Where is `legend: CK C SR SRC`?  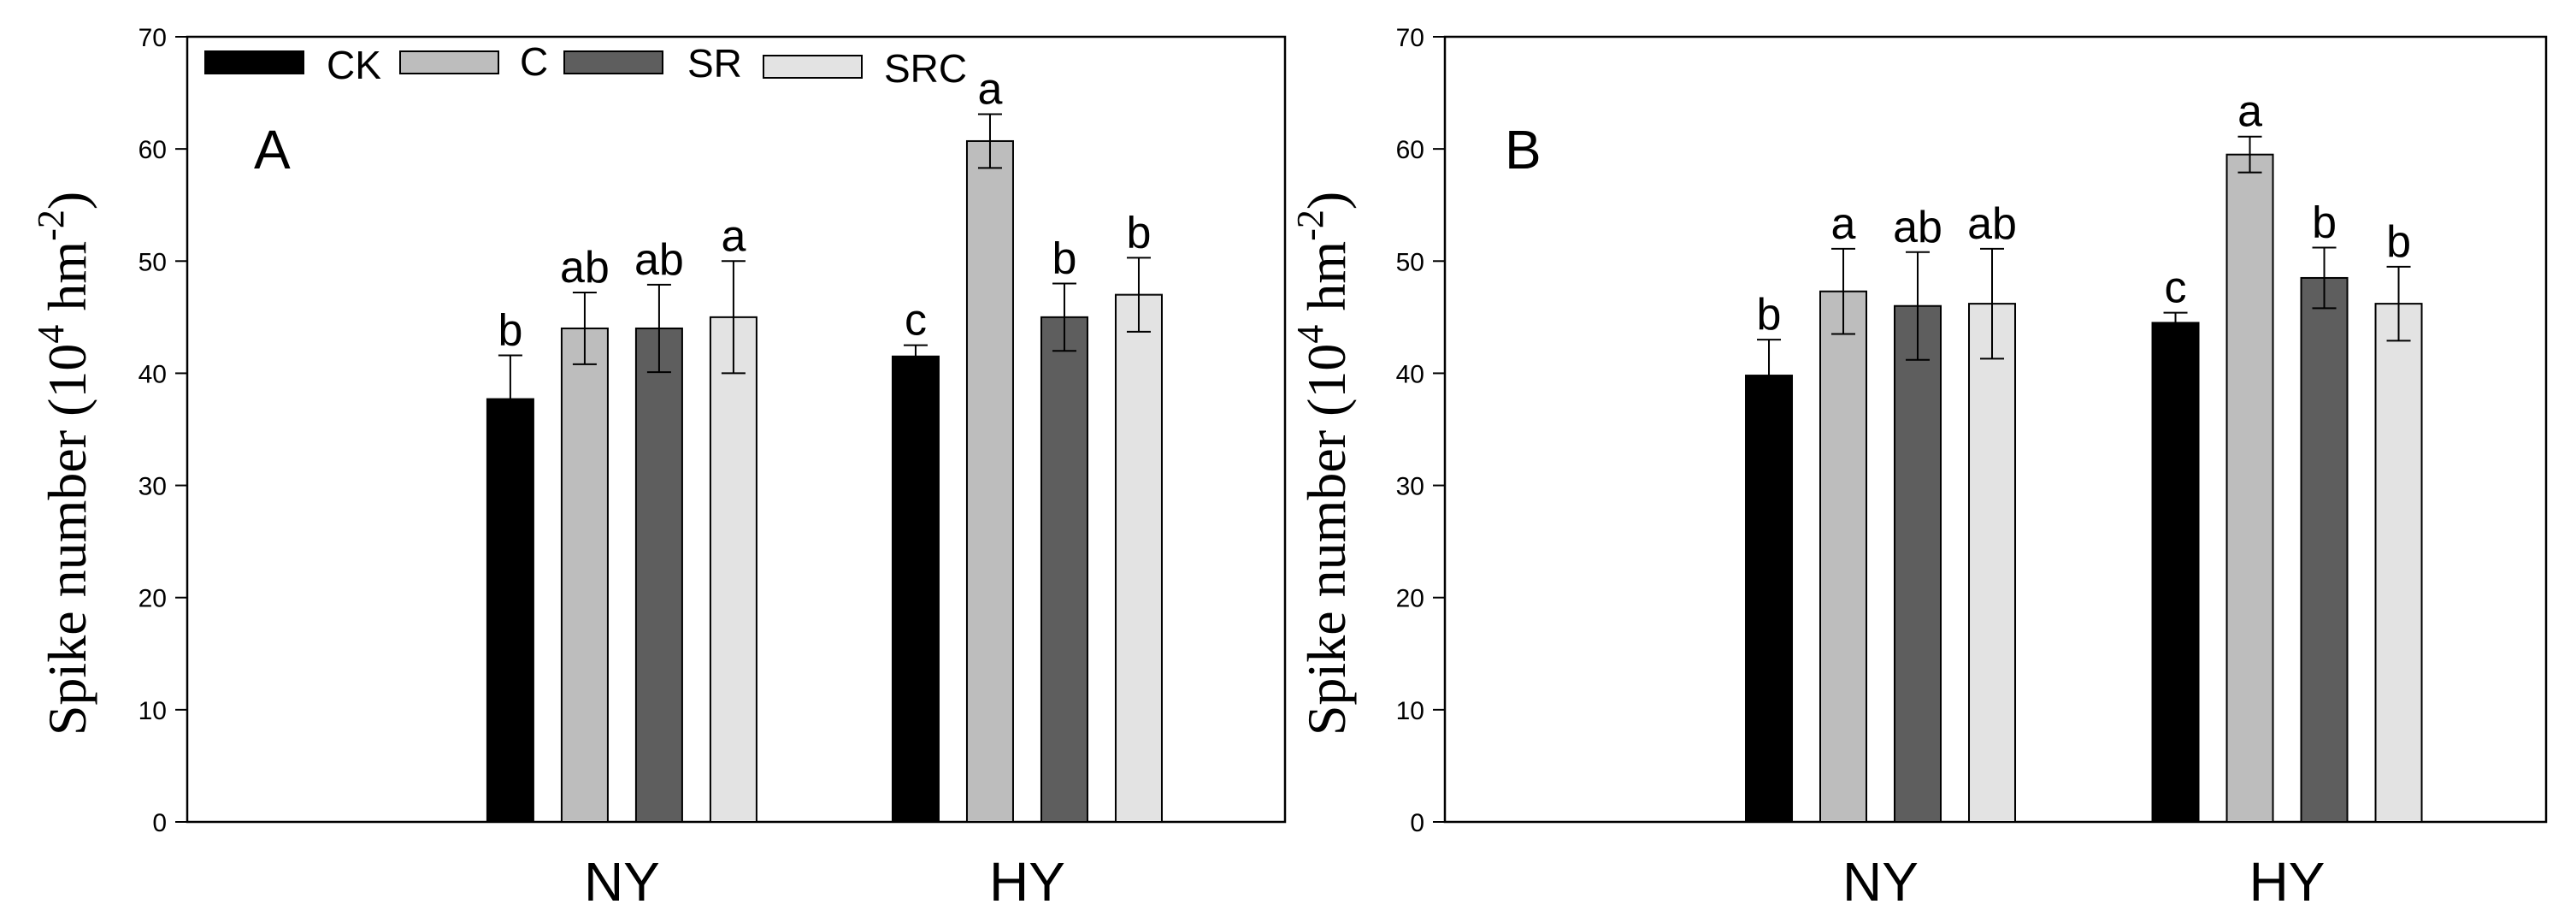
legend: CK C SR SRC is located at coordinates (585, 65).